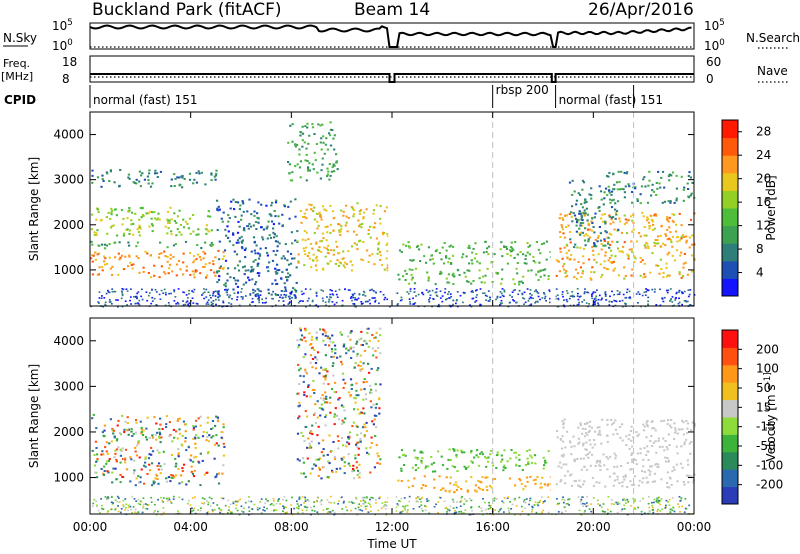 Image resolution: width=800 pixels, height=554 pixels. Describe the element at coordinates (763, 407) in the screenshot. I see `colorbar-tick-label: 15` at that location.